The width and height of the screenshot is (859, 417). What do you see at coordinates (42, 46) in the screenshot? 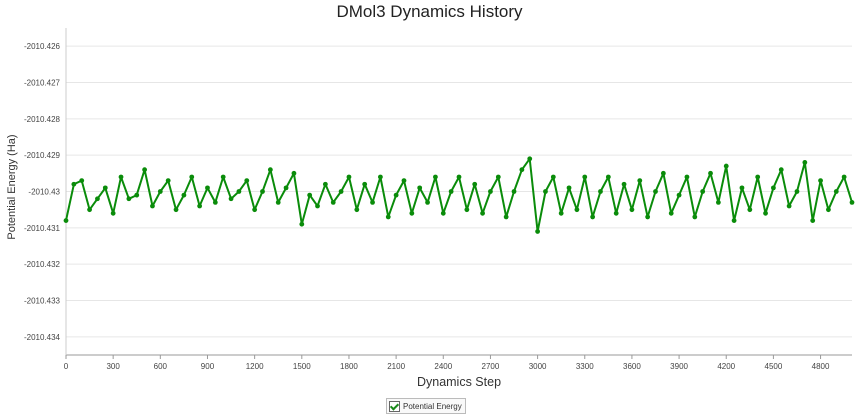
I see `y-tick-label: -2010.426` at bounding box center [42, 46].